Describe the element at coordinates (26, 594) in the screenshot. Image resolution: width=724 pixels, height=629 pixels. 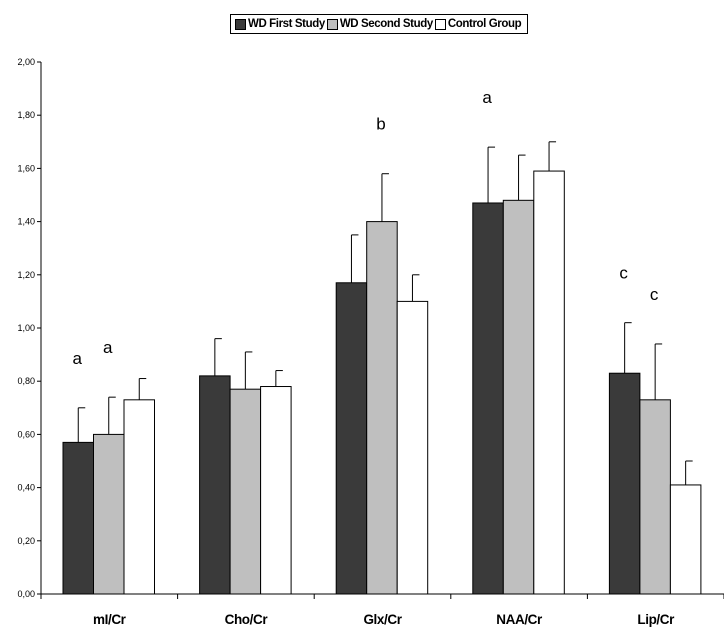
I see `y-tick-label: 0,00` at that location.